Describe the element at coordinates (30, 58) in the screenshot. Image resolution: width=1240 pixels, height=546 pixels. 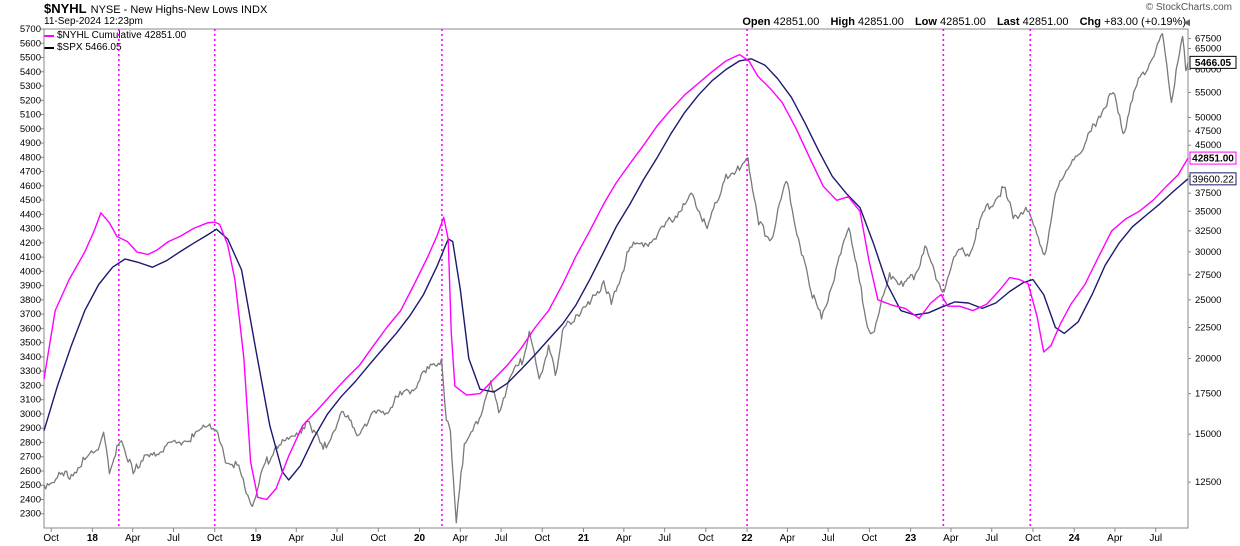
I see `left-tick-label: 5500` at that location.